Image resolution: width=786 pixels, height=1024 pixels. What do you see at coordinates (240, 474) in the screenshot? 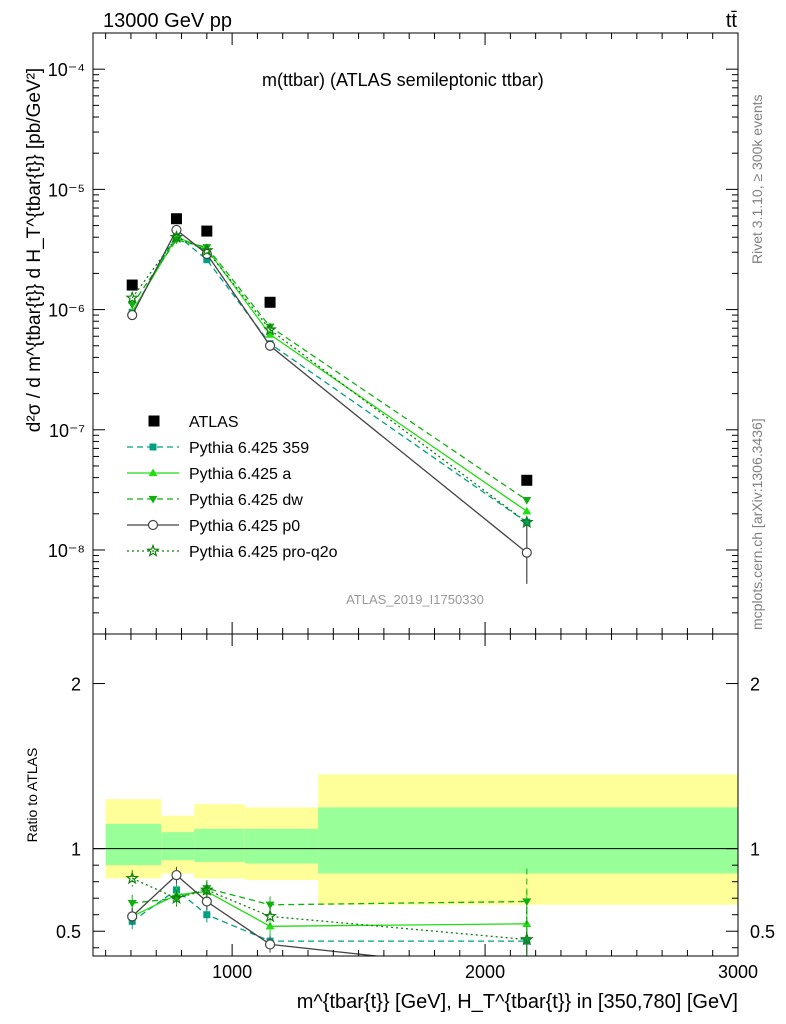
I see `legend-label-pa: Pythia 6.425 a` at bounding box center [240, 474].